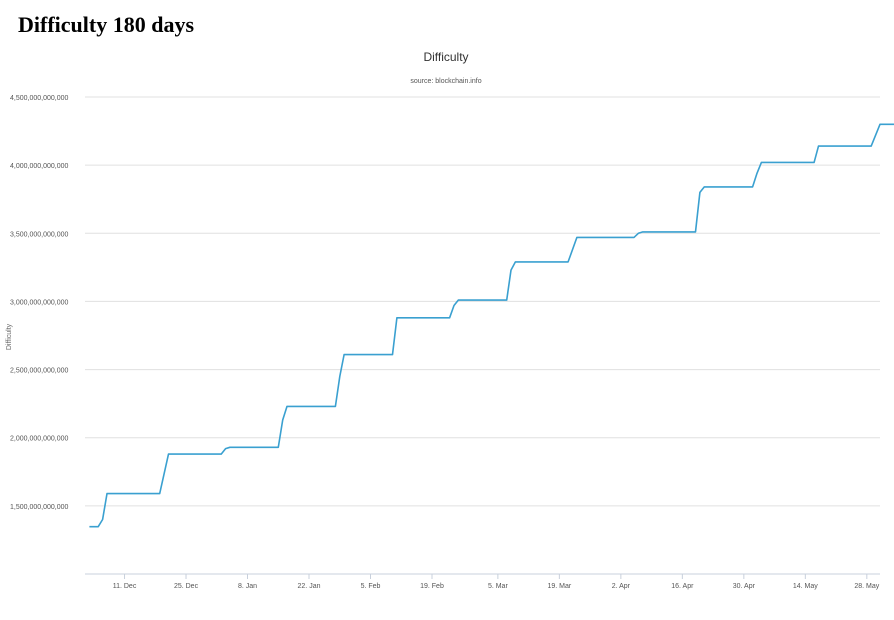  Describe the element at coordinates (186, 586) in the screenshot. I see `x-tick-label: 25. Dec` at that location.